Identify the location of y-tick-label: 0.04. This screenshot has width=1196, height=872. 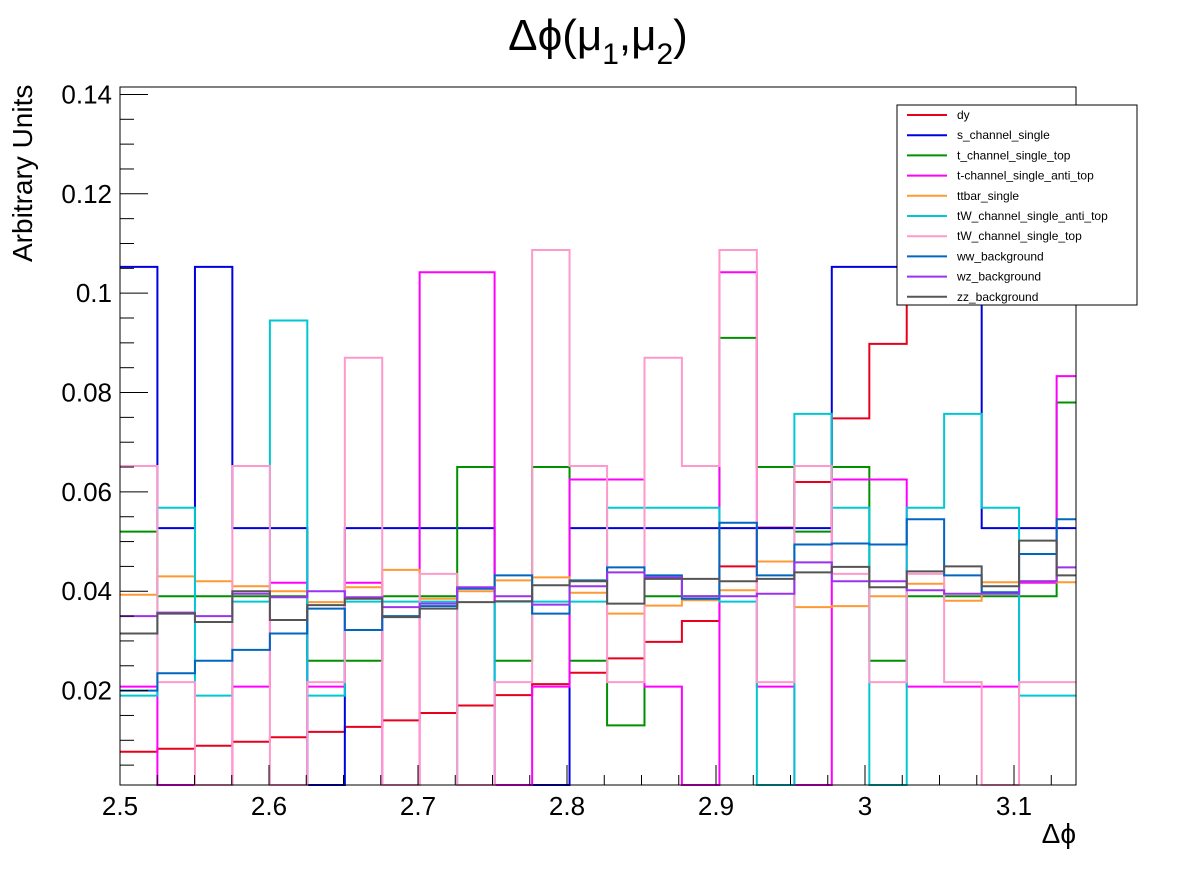
(86, 591).